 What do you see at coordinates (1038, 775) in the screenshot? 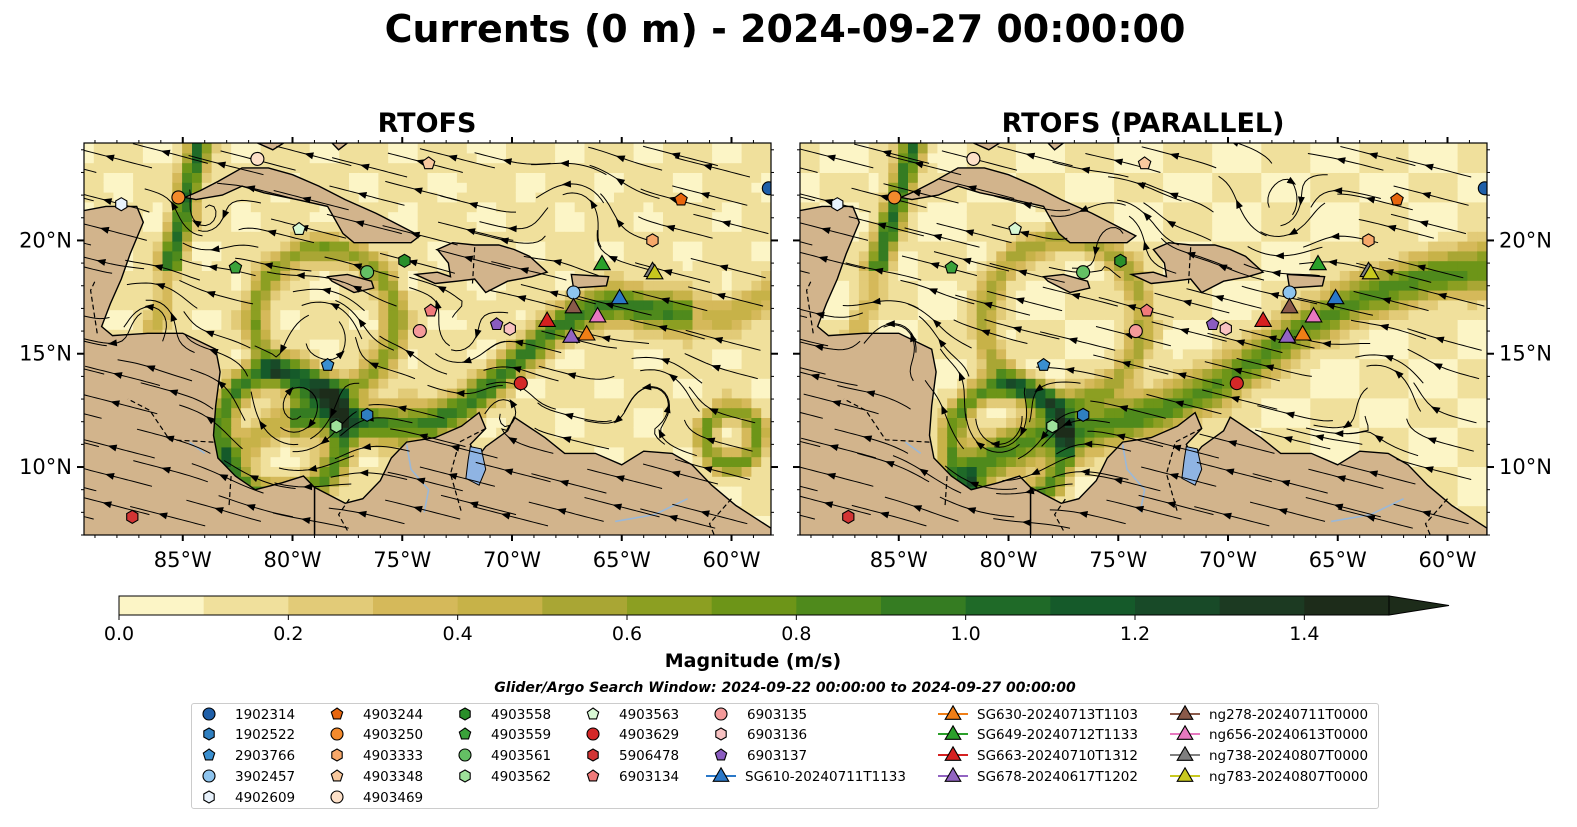
I see `legend-entry: SG678-20240617T1202` at bounding box center [1038, 775].